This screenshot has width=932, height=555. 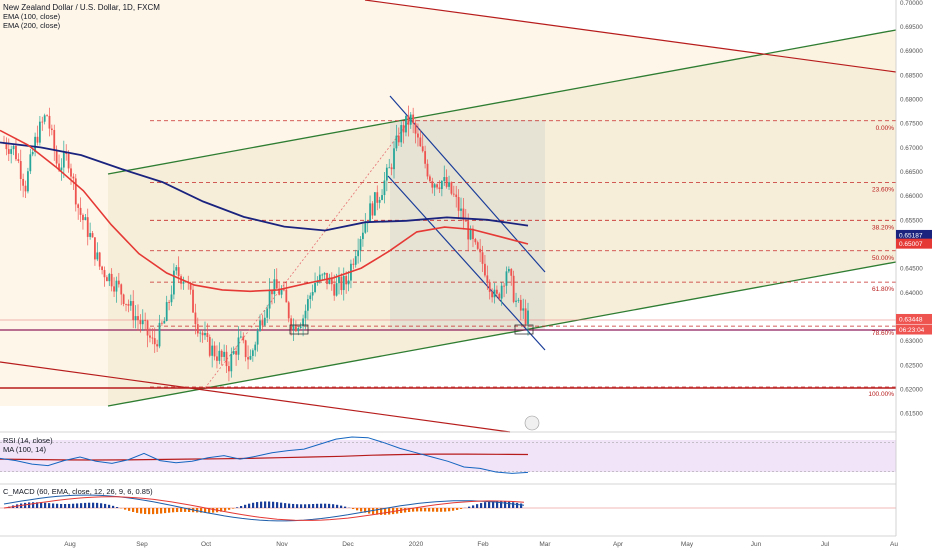 What do you see at coordinates (28, 449) in the screenshot?
I see `rsi-ma-title: MA (100, 14)` at bounding box center [28, 449].